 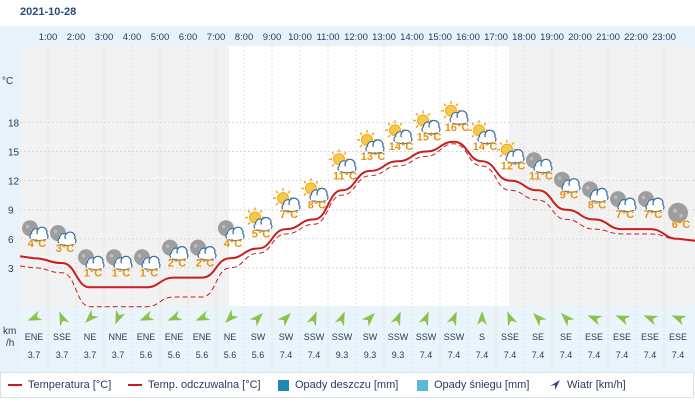 What do you see at coordinates (412, 37) in the screenshot?
I see `hour-label: 14:00` at bounding box center [412, 37].